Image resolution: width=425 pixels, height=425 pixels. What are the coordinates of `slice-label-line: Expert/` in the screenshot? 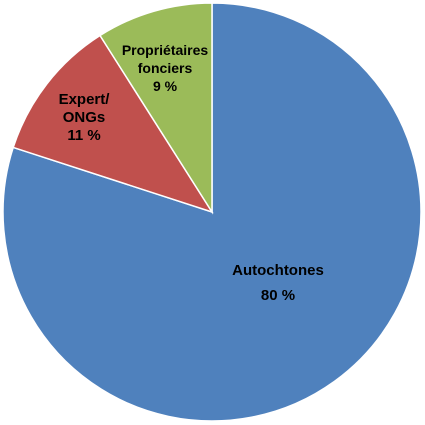 It's located at (85, 99).